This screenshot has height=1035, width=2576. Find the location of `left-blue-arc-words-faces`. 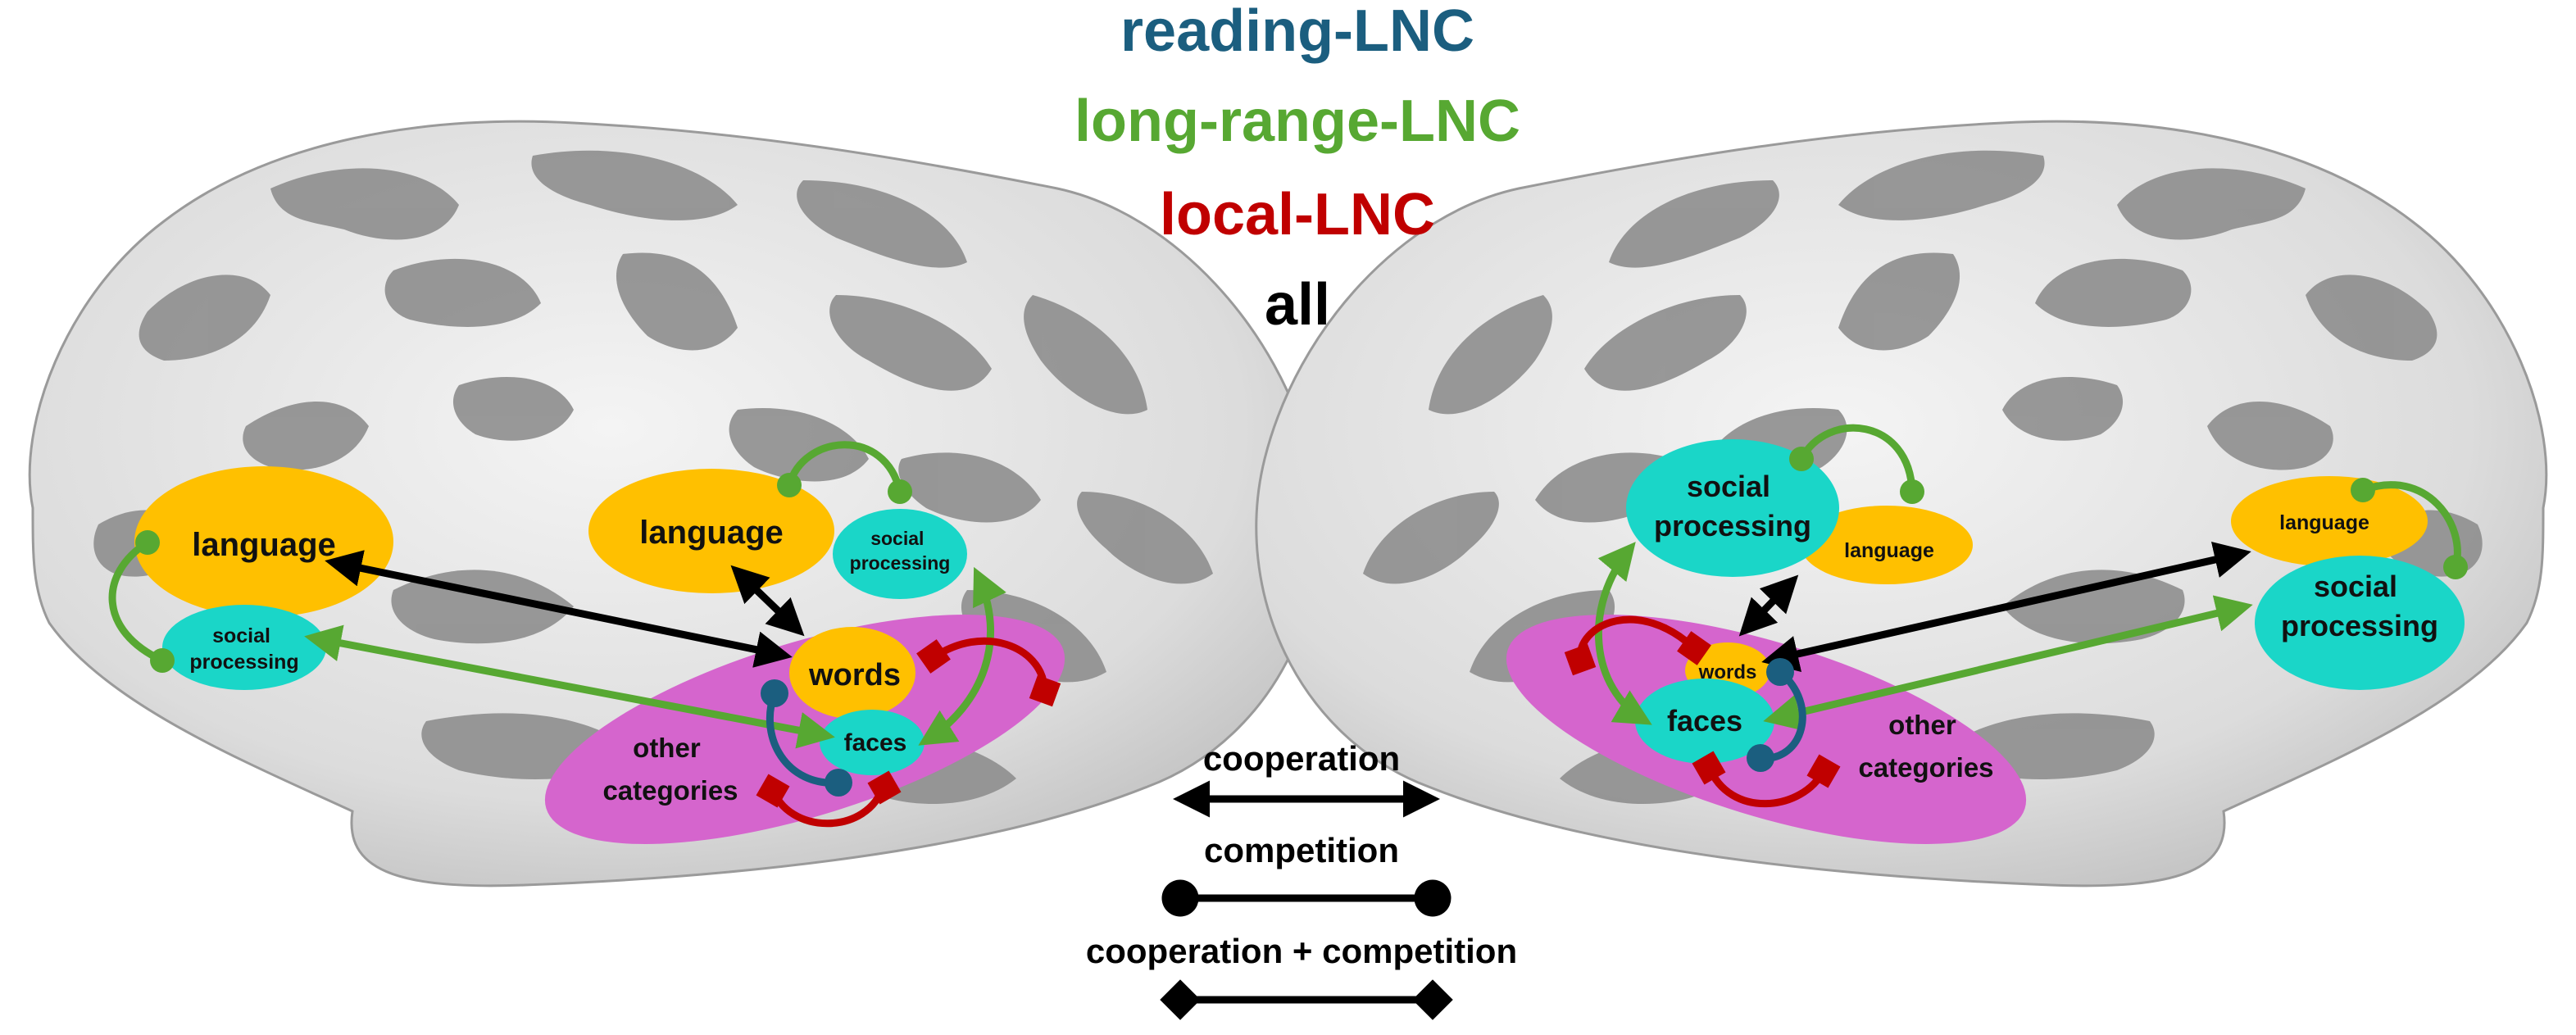

left-blue-arc-words-faces is located at coordinates (802, 739).